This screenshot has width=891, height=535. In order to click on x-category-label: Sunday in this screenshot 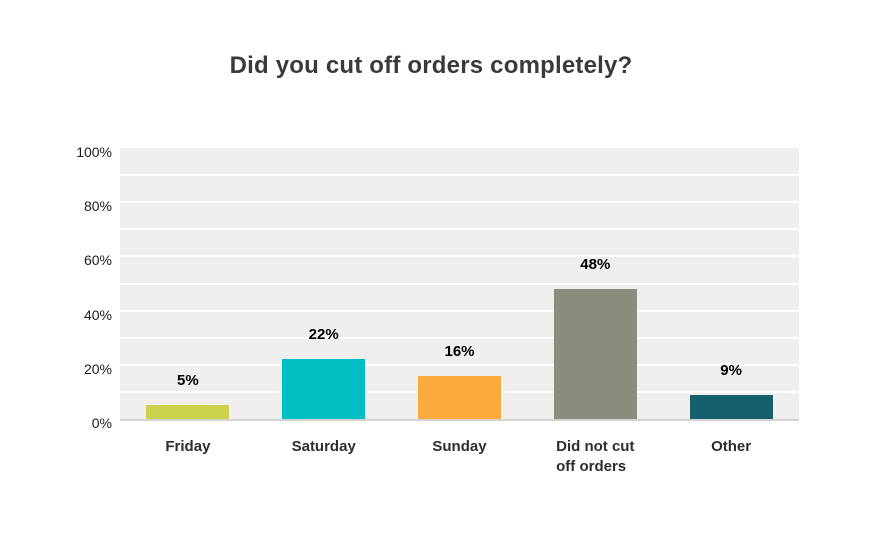, I will do `click(460, 447)`.